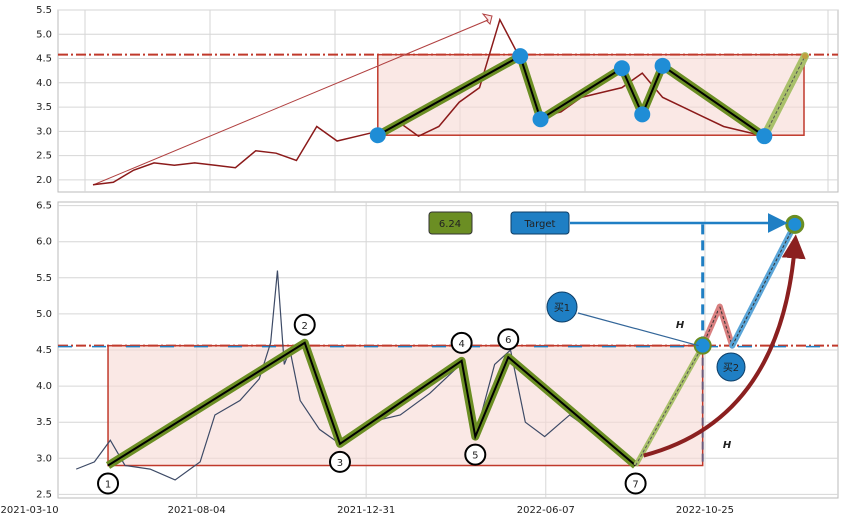  I want to click on target-value-label: 6.24, so click(450, 224).